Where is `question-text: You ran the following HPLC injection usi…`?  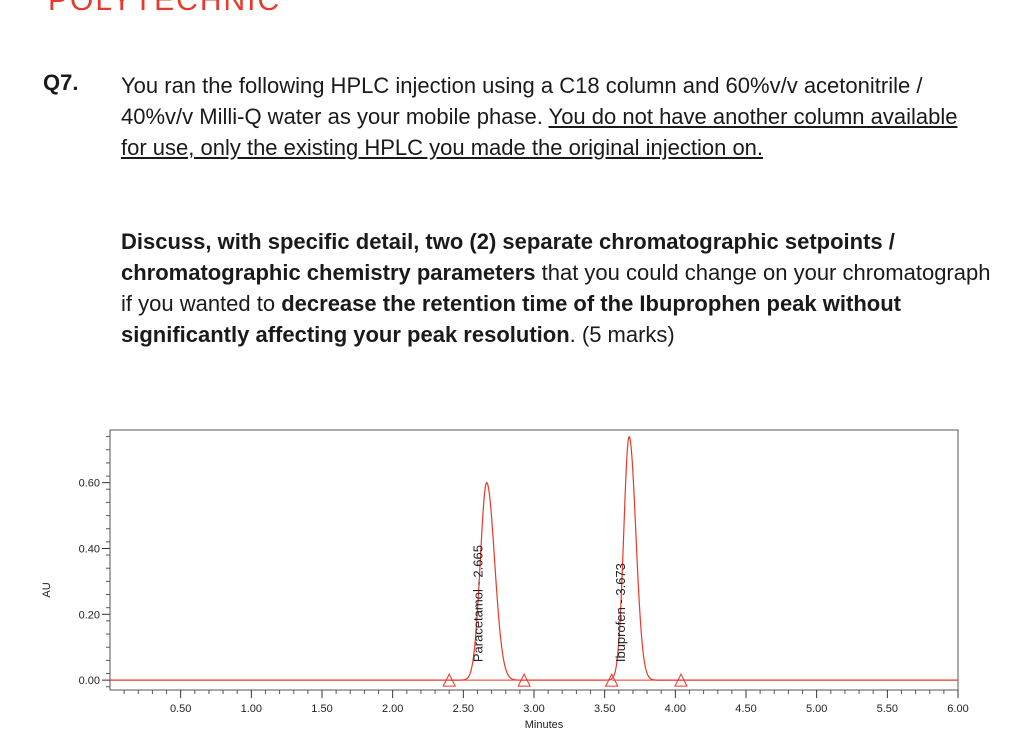 question-text: You ran the following HPLC injection usi… is located at coordinates (551, 116).